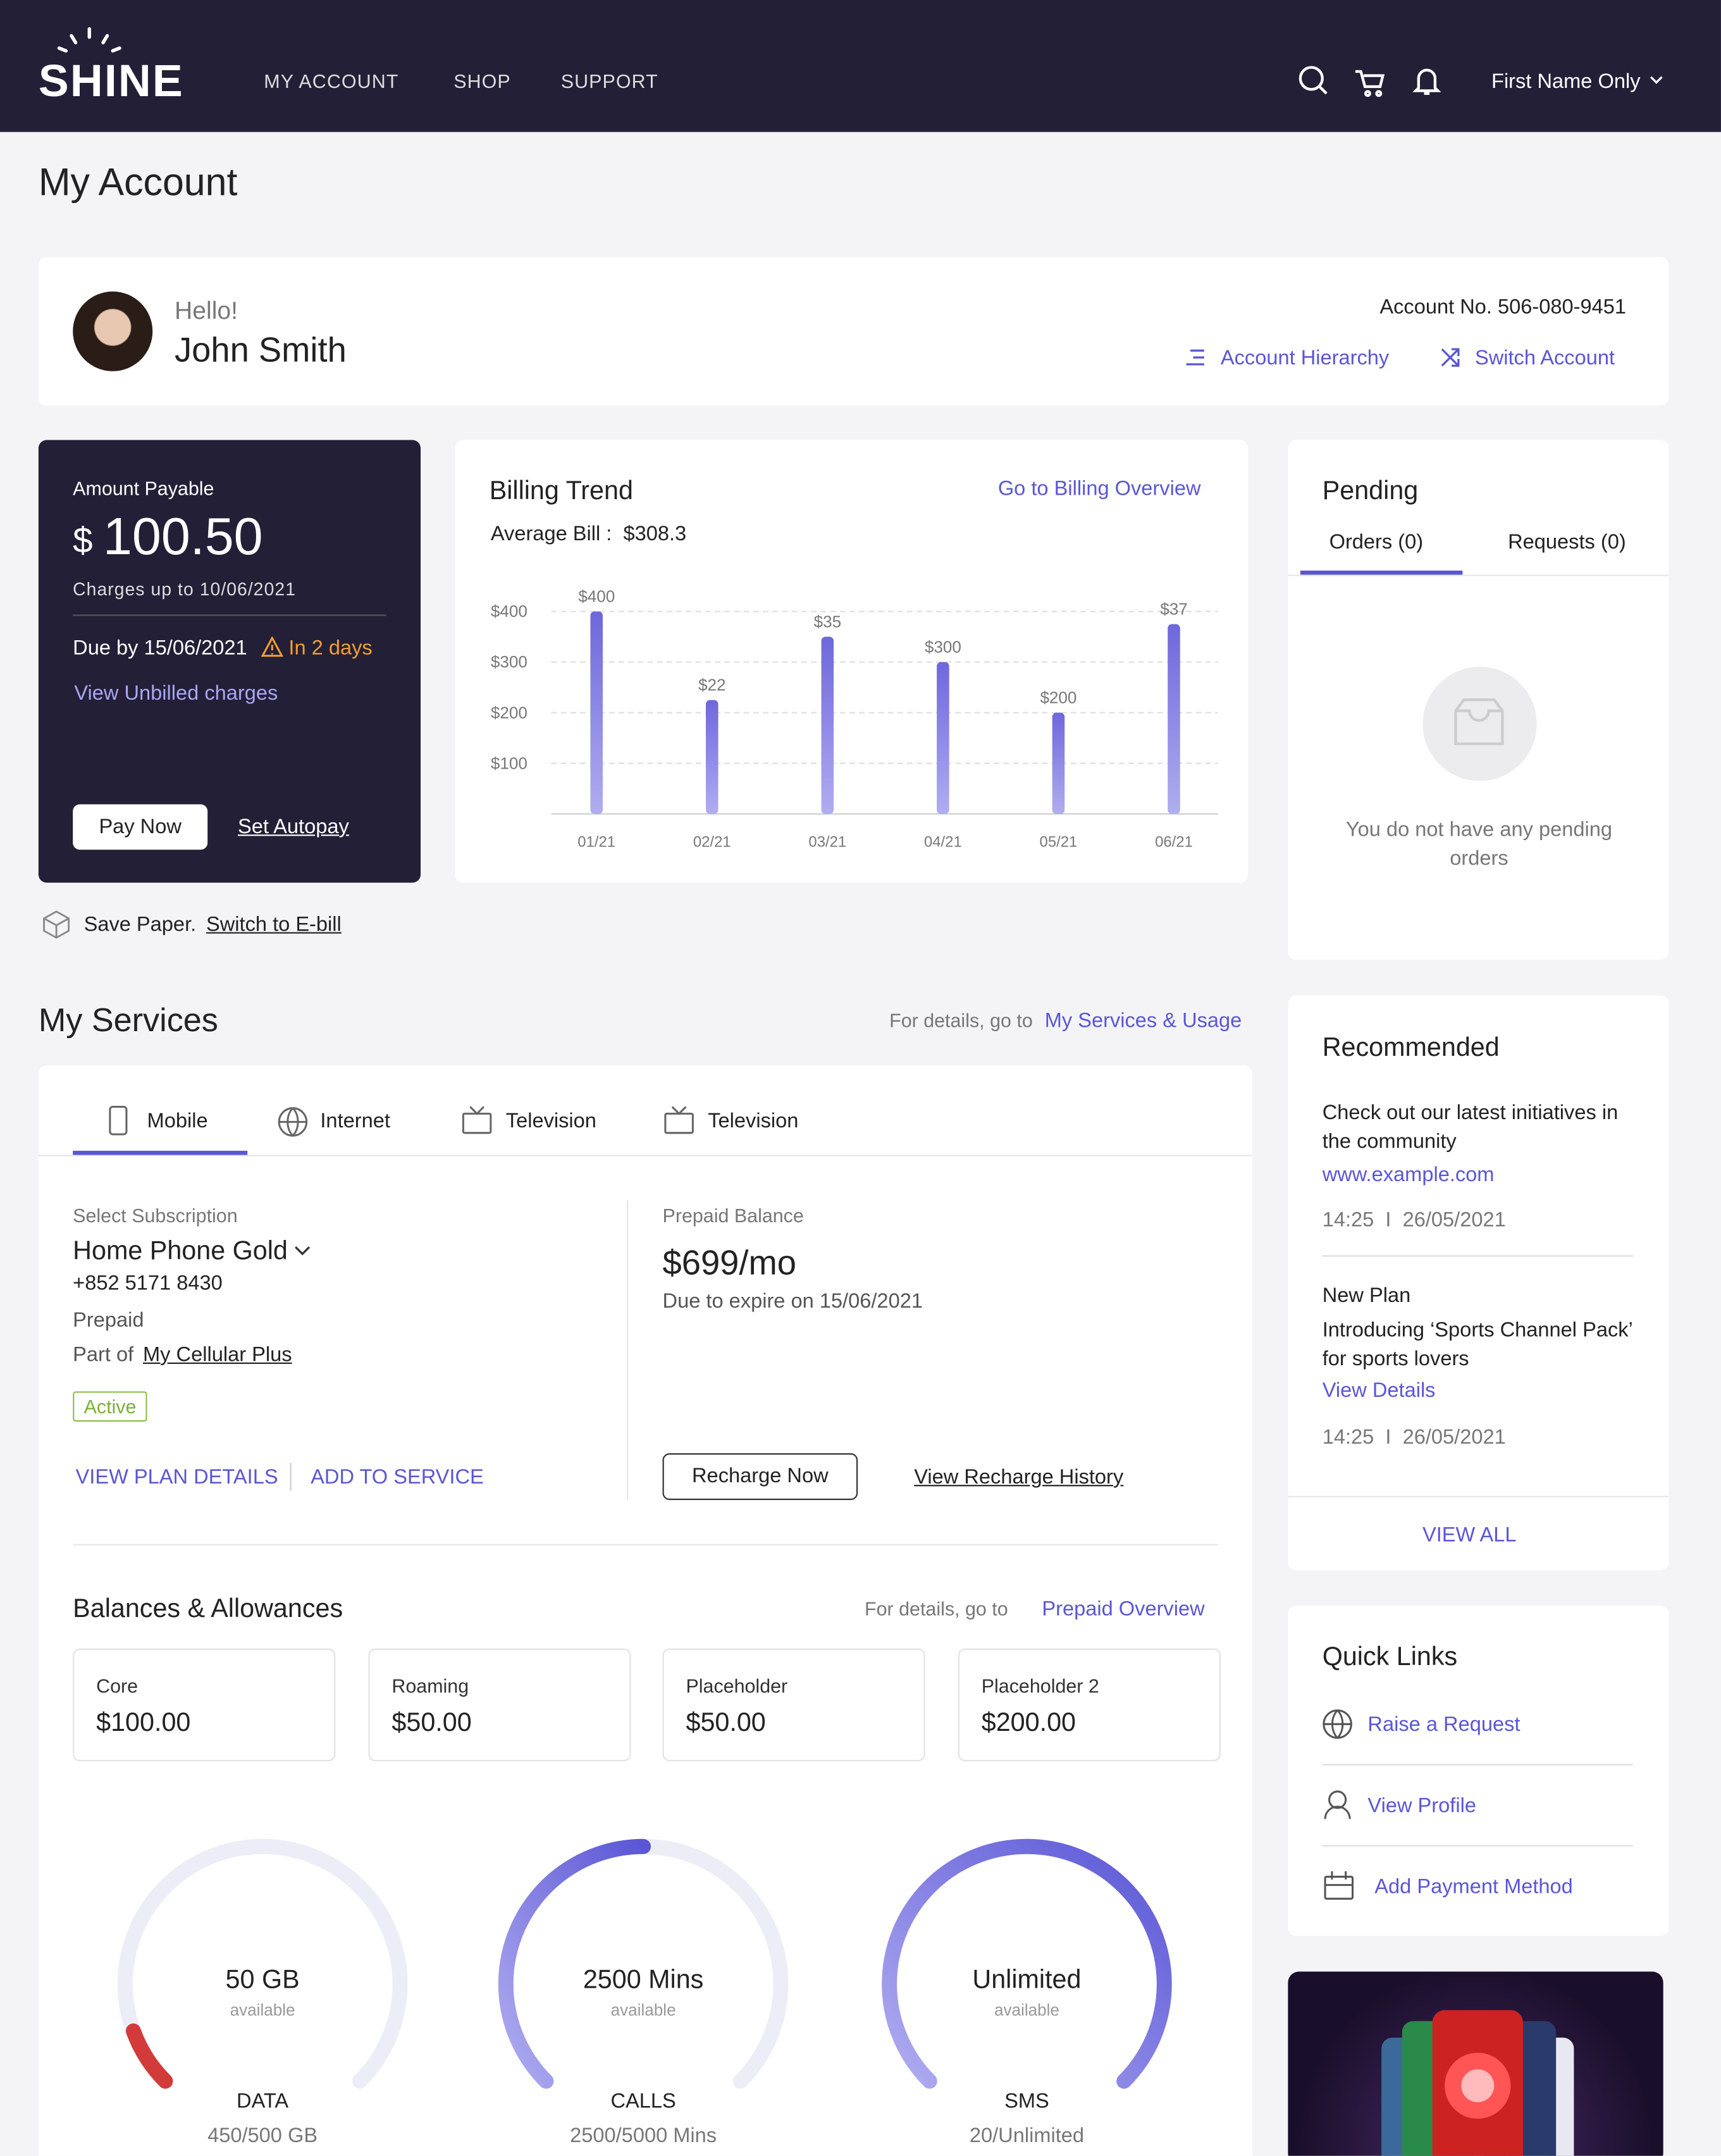 This screenshot has height=2156, width=1721. I want to click on recommended-card, so click(1478, 1282).